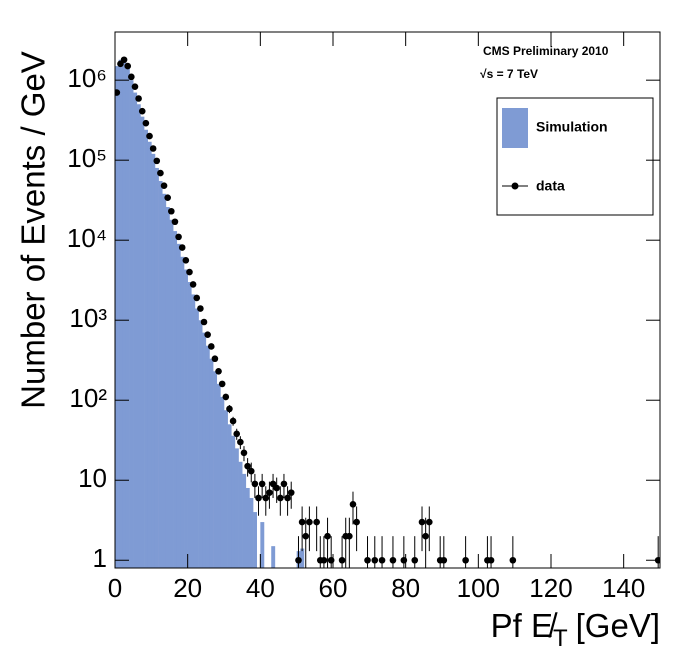 This screenshot has width=692, height=664. What do you see at coordinates (100, 558) in the screenshot?
I see `y-tick-label: 1` at bounding box center [100, 558].